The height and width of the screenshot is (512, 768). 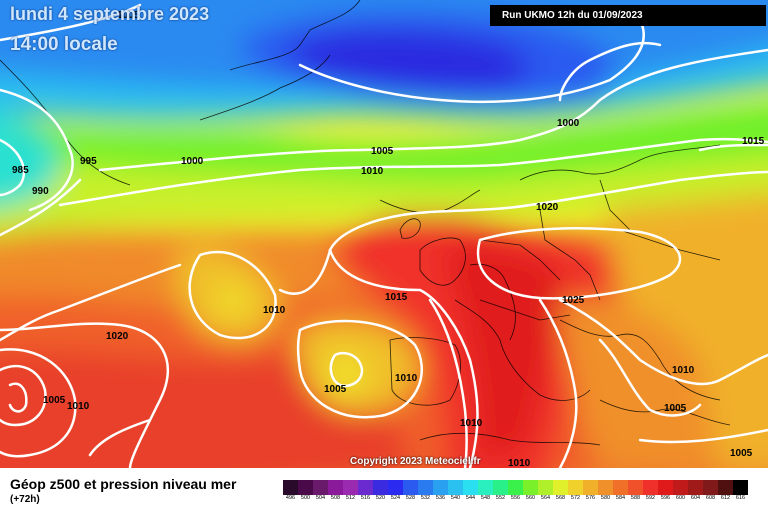 I want to click on copyright-notice: Copyright 2023 Meteociel.fr, so click(x=415, y=461).